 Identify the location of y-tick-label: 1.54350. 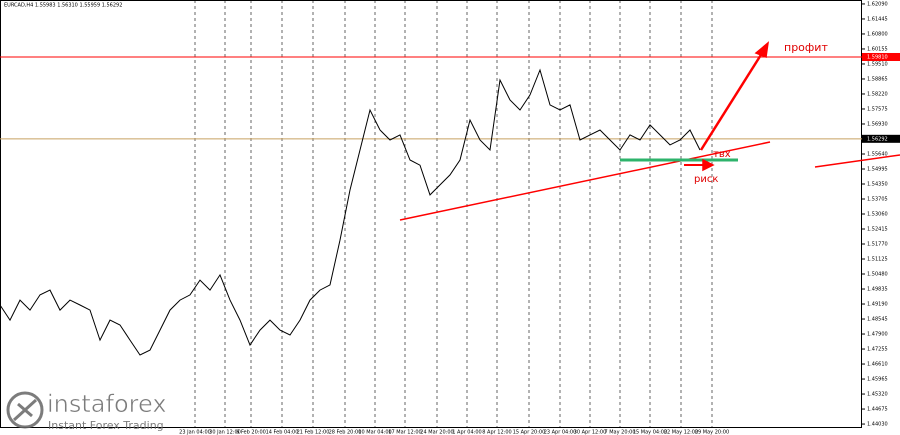
(877, 184).